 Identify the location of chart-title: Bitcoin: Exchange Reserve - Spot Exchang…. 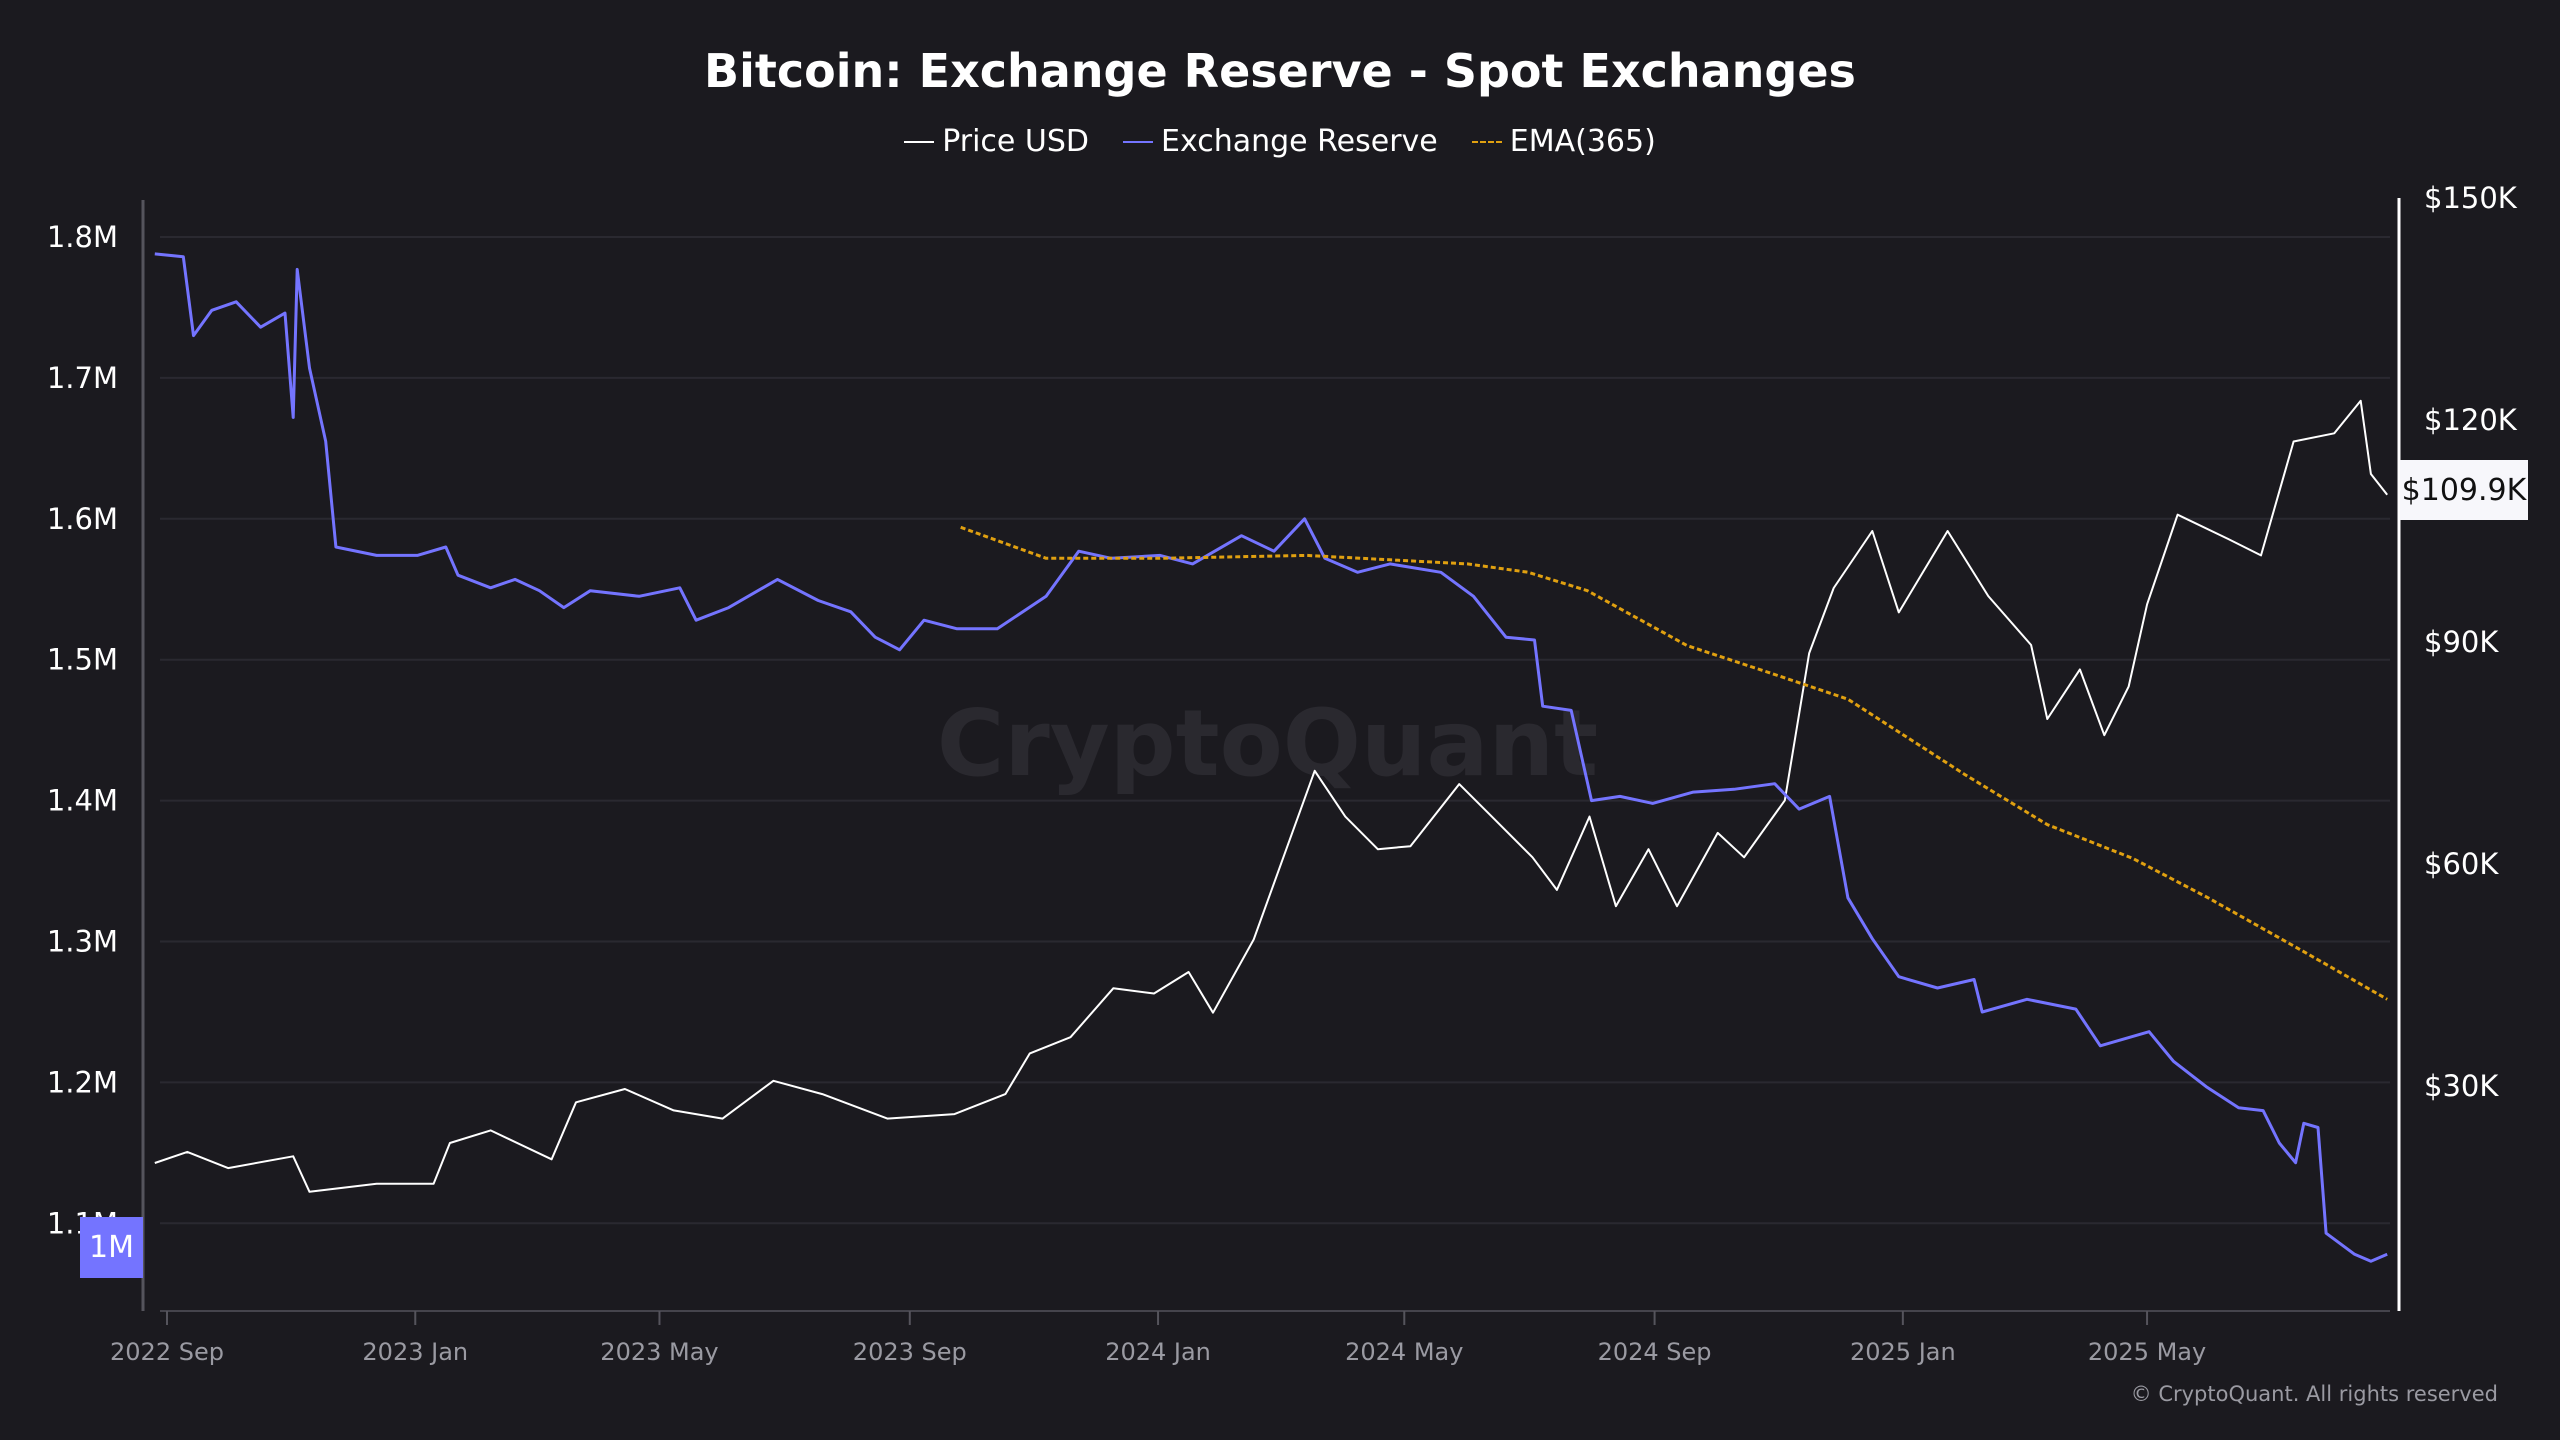
(1280, 71).